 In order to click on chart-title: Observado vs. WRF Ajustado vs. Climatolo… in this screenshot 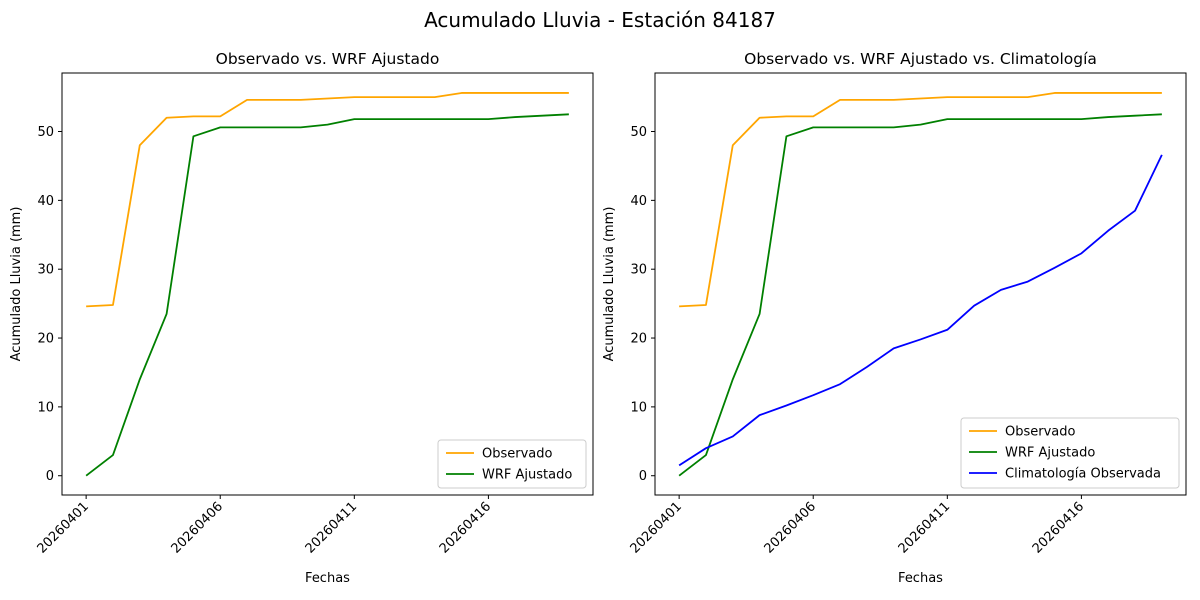, I will do `click(920, 59)`.